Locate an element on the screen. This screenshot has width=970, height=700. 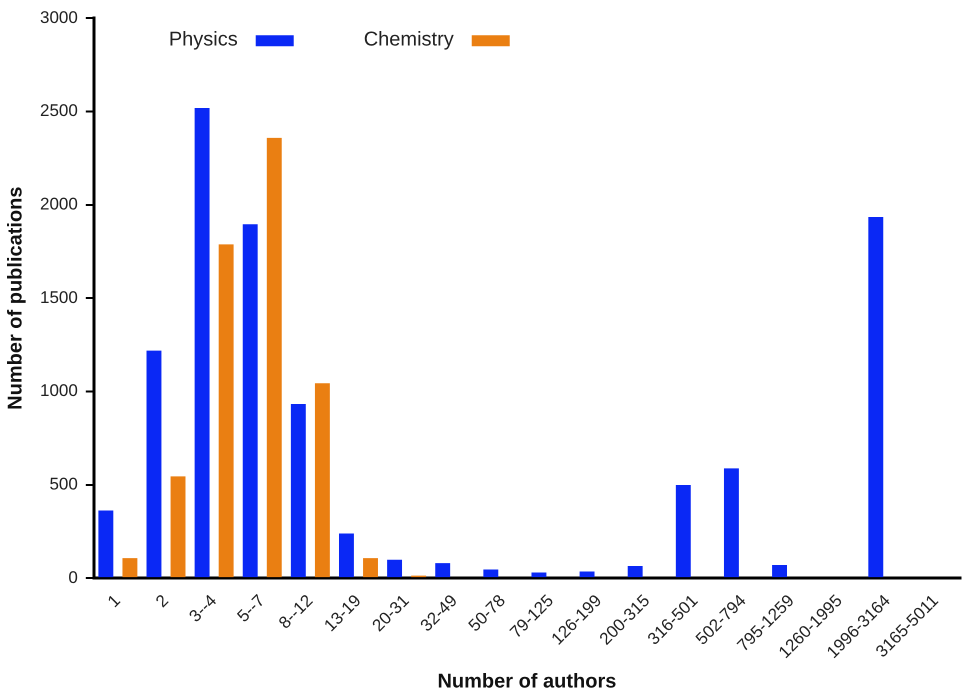
y-tick-label: 3000 is located at coordinates (59, 17).